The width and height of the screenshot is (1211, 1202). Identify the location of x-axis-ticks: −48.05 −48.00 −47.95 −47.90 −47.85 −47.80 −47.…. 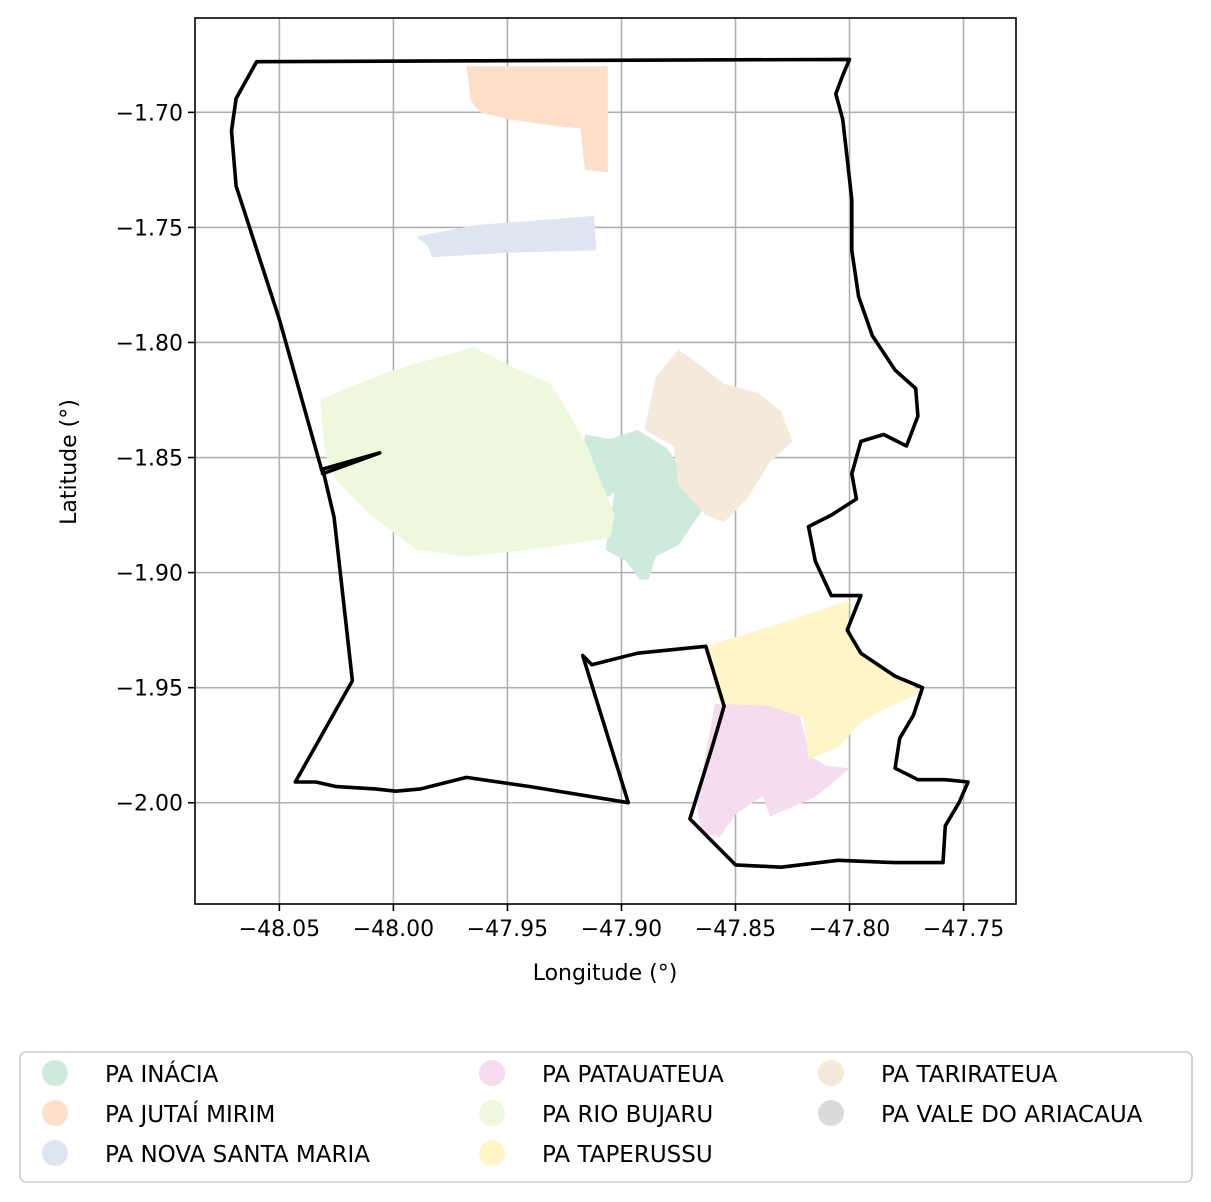
(621, 923).